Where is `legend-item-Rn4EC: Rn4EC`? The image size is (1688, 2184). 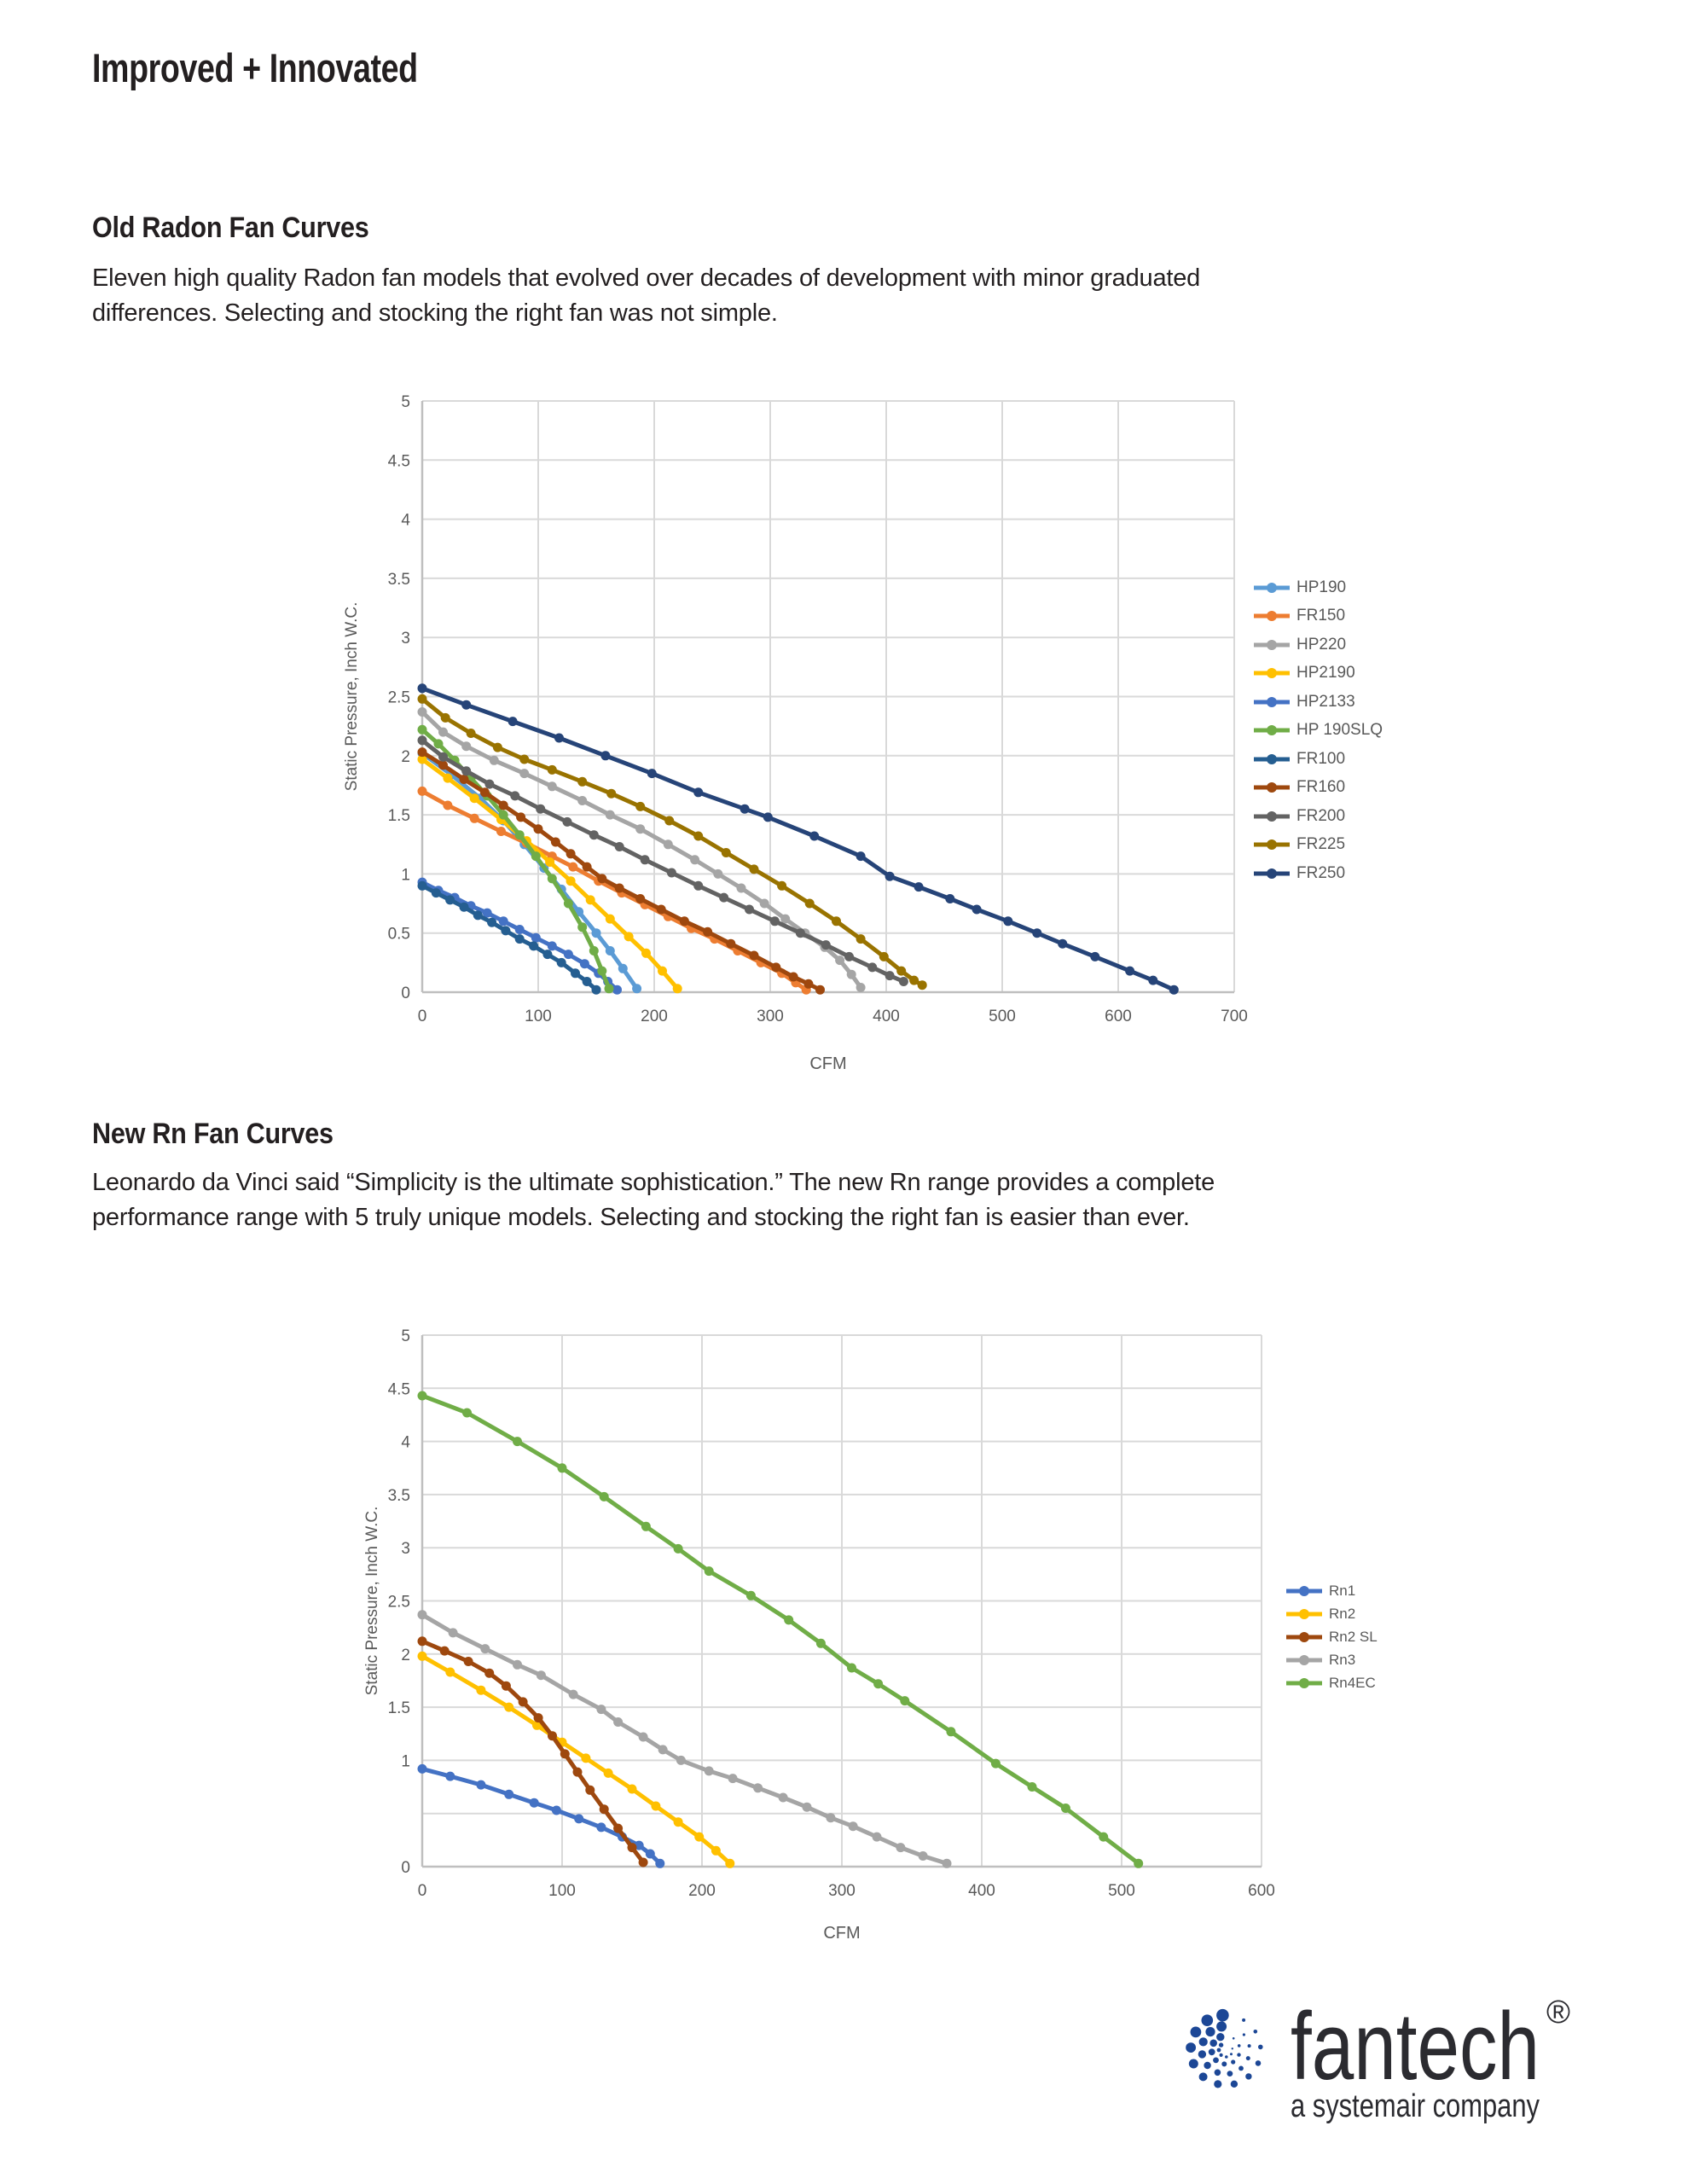 legend-item-Rn4EC: Rn4EC is located at coordinates (1331, 1683).